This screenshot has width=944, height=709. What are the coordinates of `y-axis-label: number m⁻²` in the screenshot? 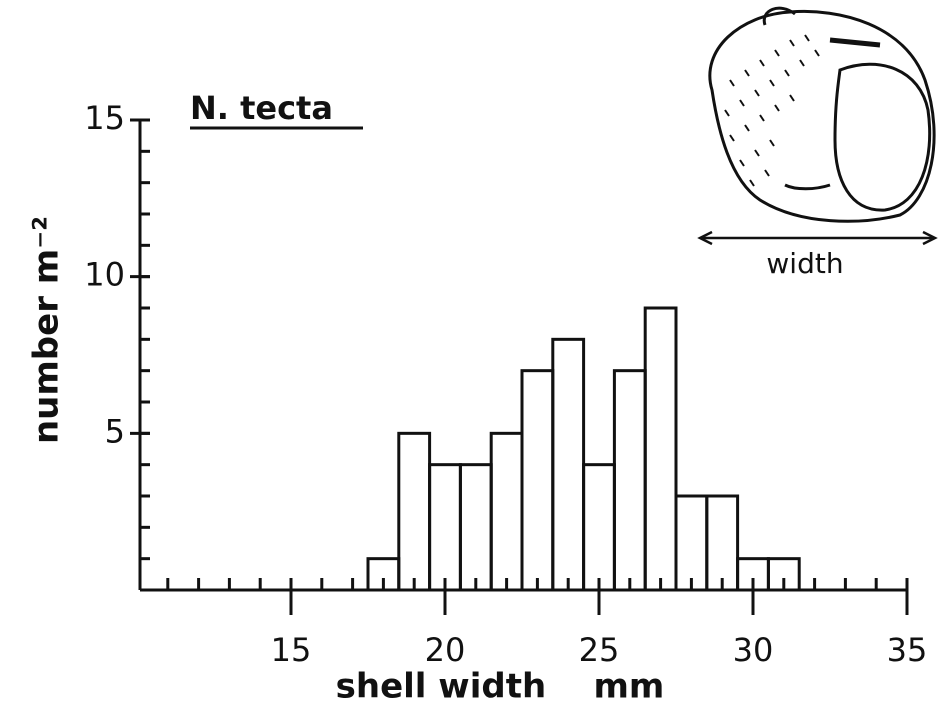 It's located at (47, 330).